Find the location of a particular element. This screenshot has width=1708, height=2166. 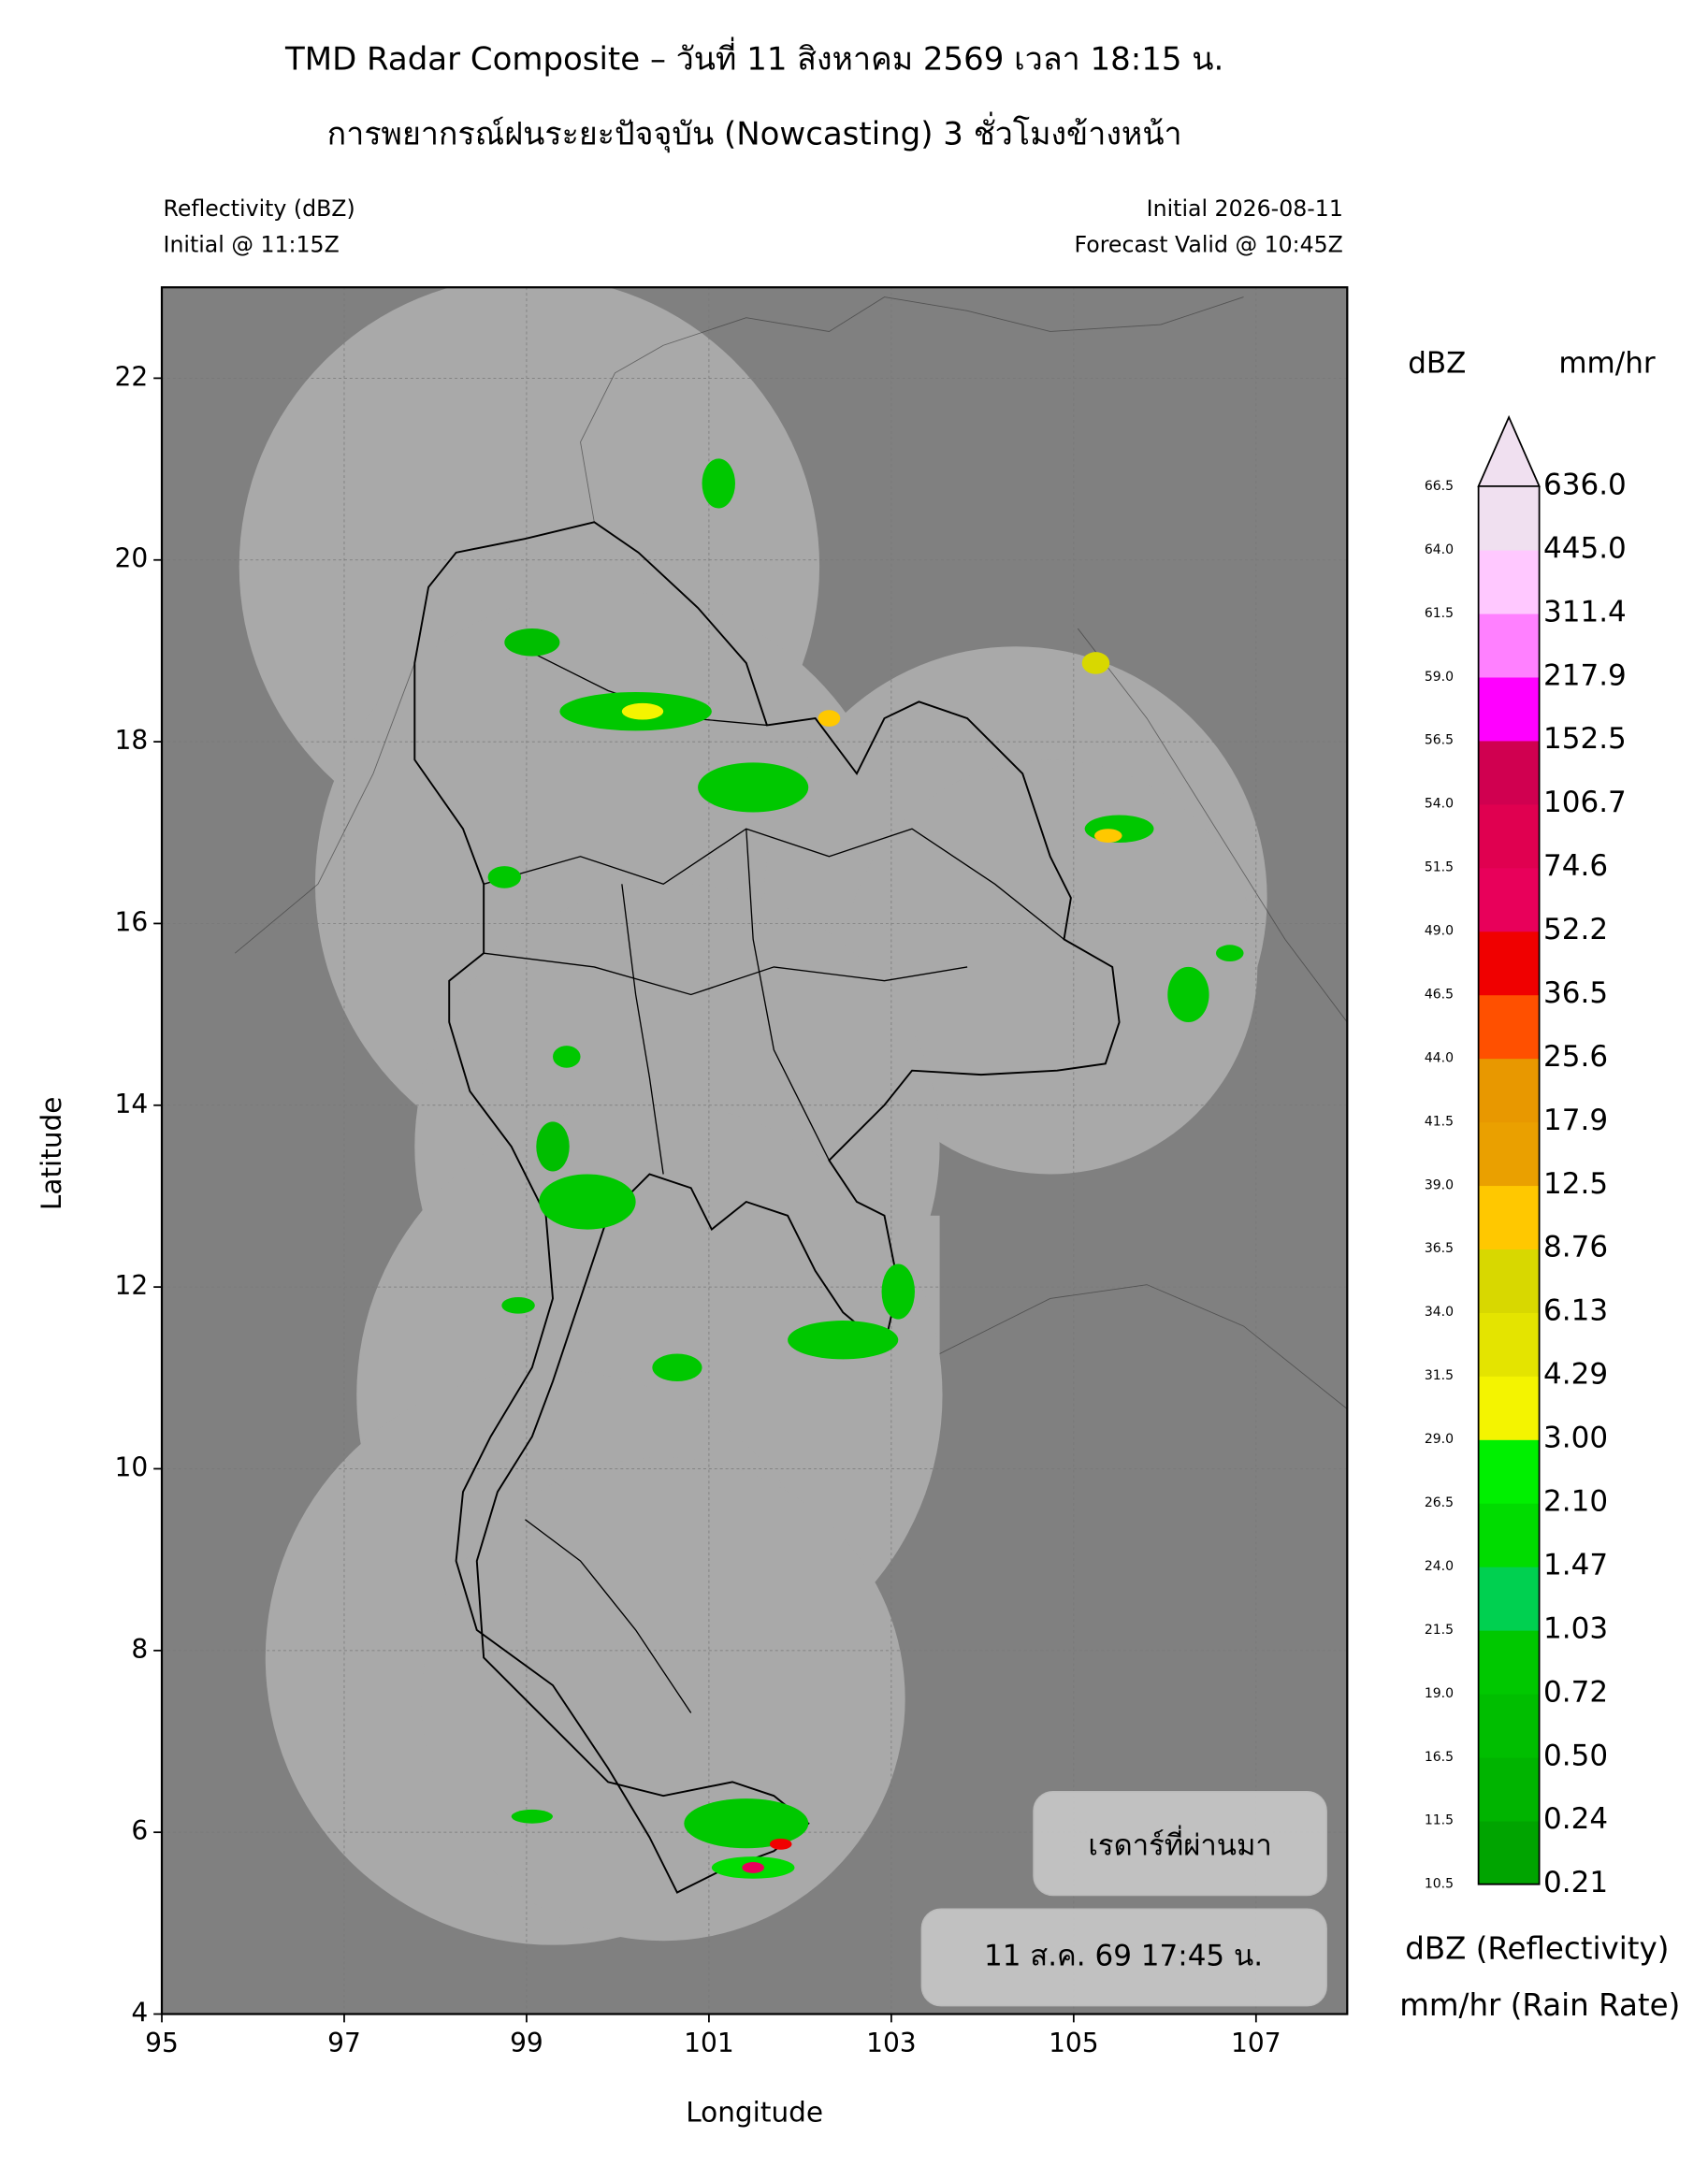

colorbar-rate-label: 0.24 is located at coordinates (1575, 1819).